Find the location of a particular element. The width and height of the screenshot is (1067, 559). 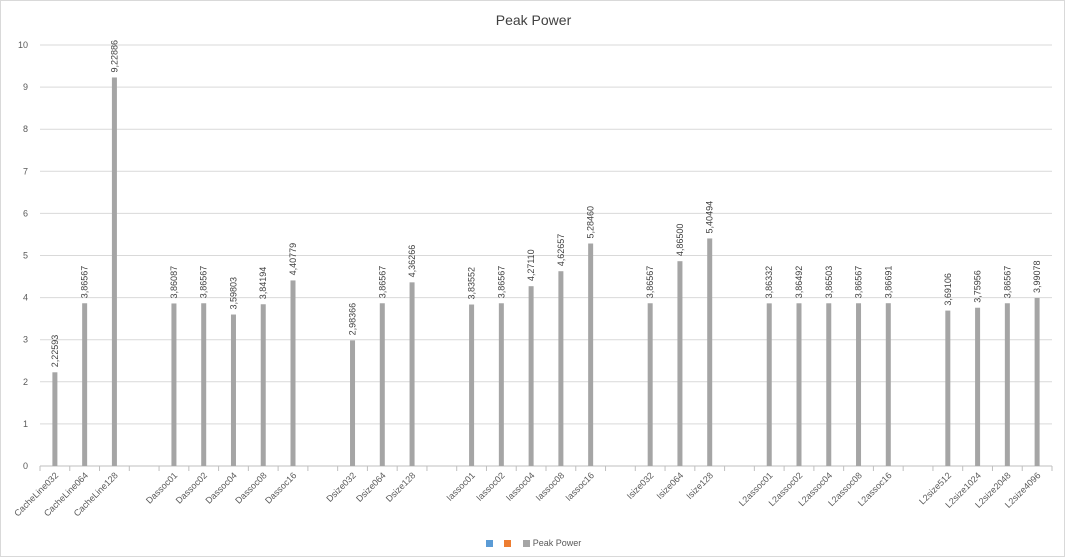

x-axis-ticks is located at coordinates (546, 468).